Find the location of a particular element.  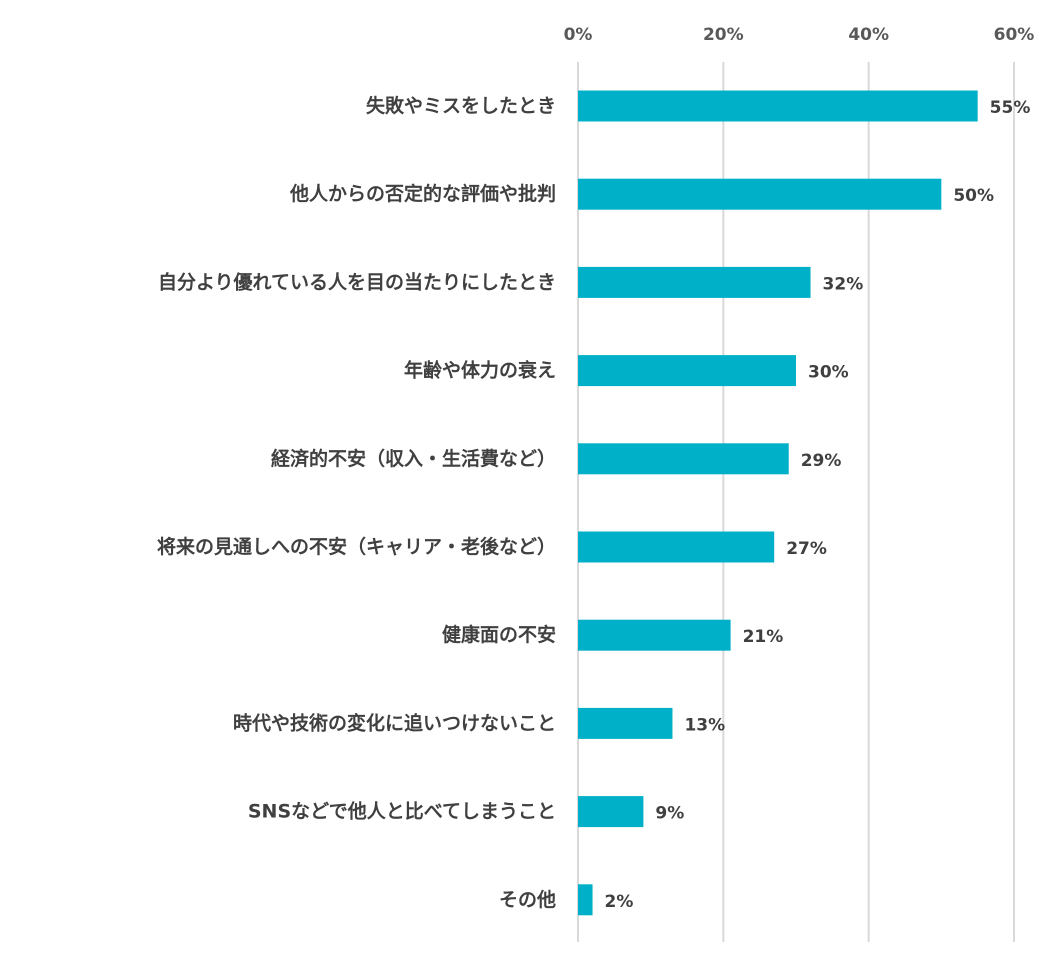

category-label: 他人からの否定的な評価や批判 is located at coordinates (422, 193).